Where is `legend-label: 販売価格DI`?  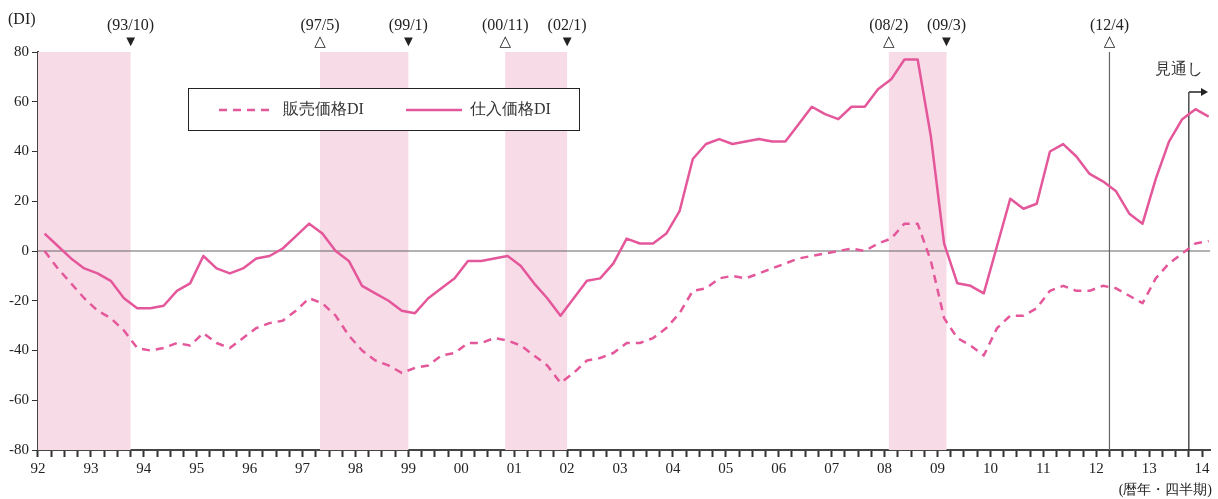 legend-label: 販売価格DI is located at coordinates (323, 109).